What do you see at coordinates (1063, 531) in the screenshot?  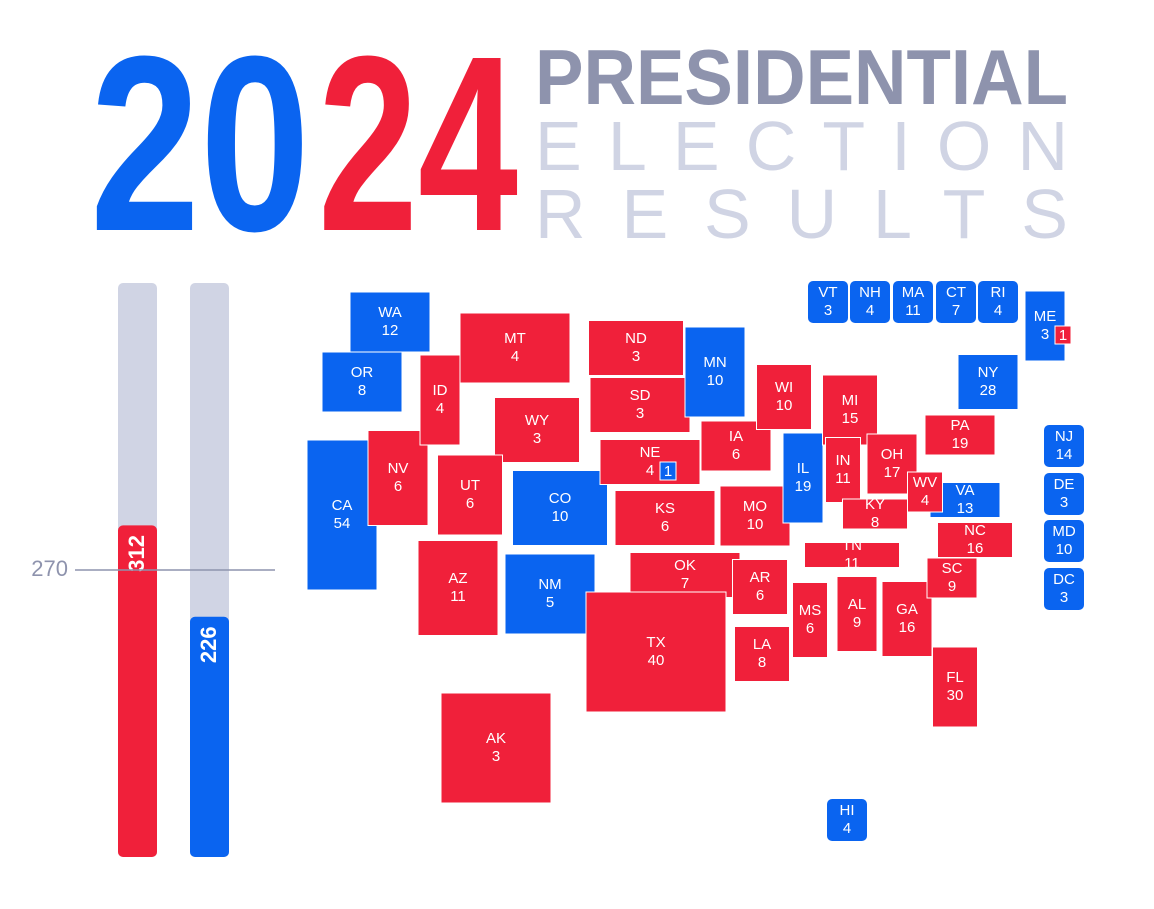 I see `state-abbr: MD` at bounding box center [1063, 531].